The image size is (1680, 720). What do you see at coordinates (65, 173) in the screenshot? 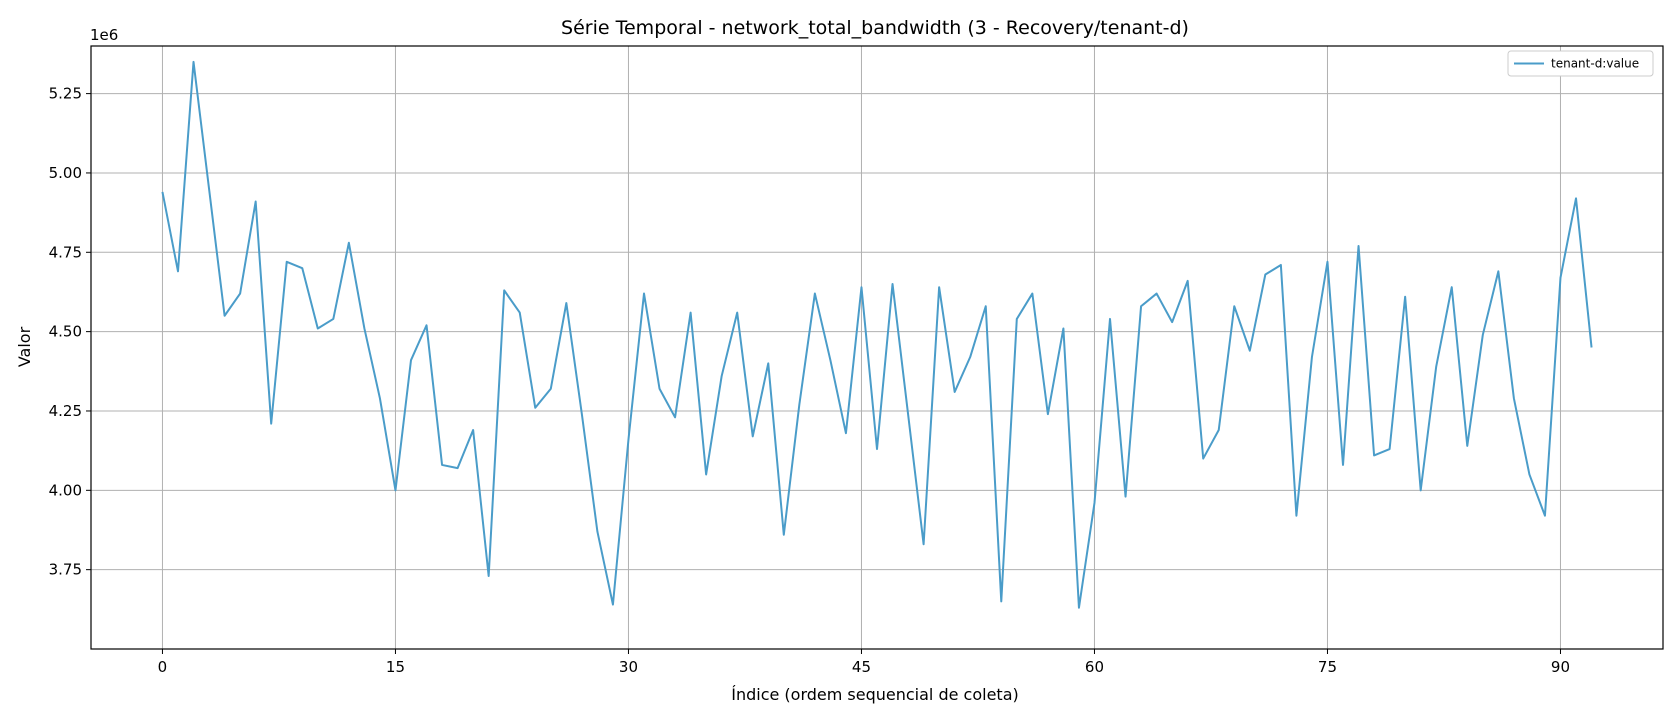
I see `y-tick-label: 5.00` at bounding box center [65, 173].